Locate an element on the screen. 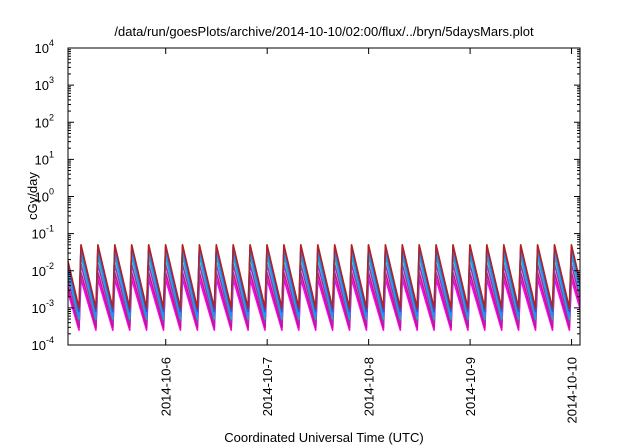 This screenshot has height=448, width=640. y-tick-label: 10⁻³ is located at coordinates (43, 307).